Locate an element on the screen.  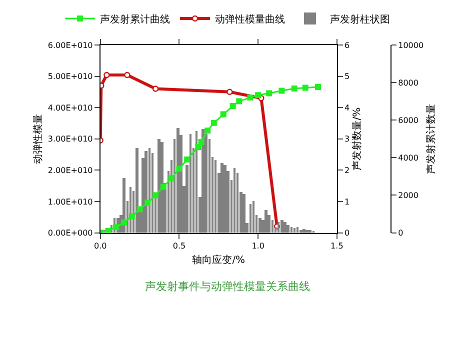
y2-tick-label: 1 is located at coordinates (347, 201).